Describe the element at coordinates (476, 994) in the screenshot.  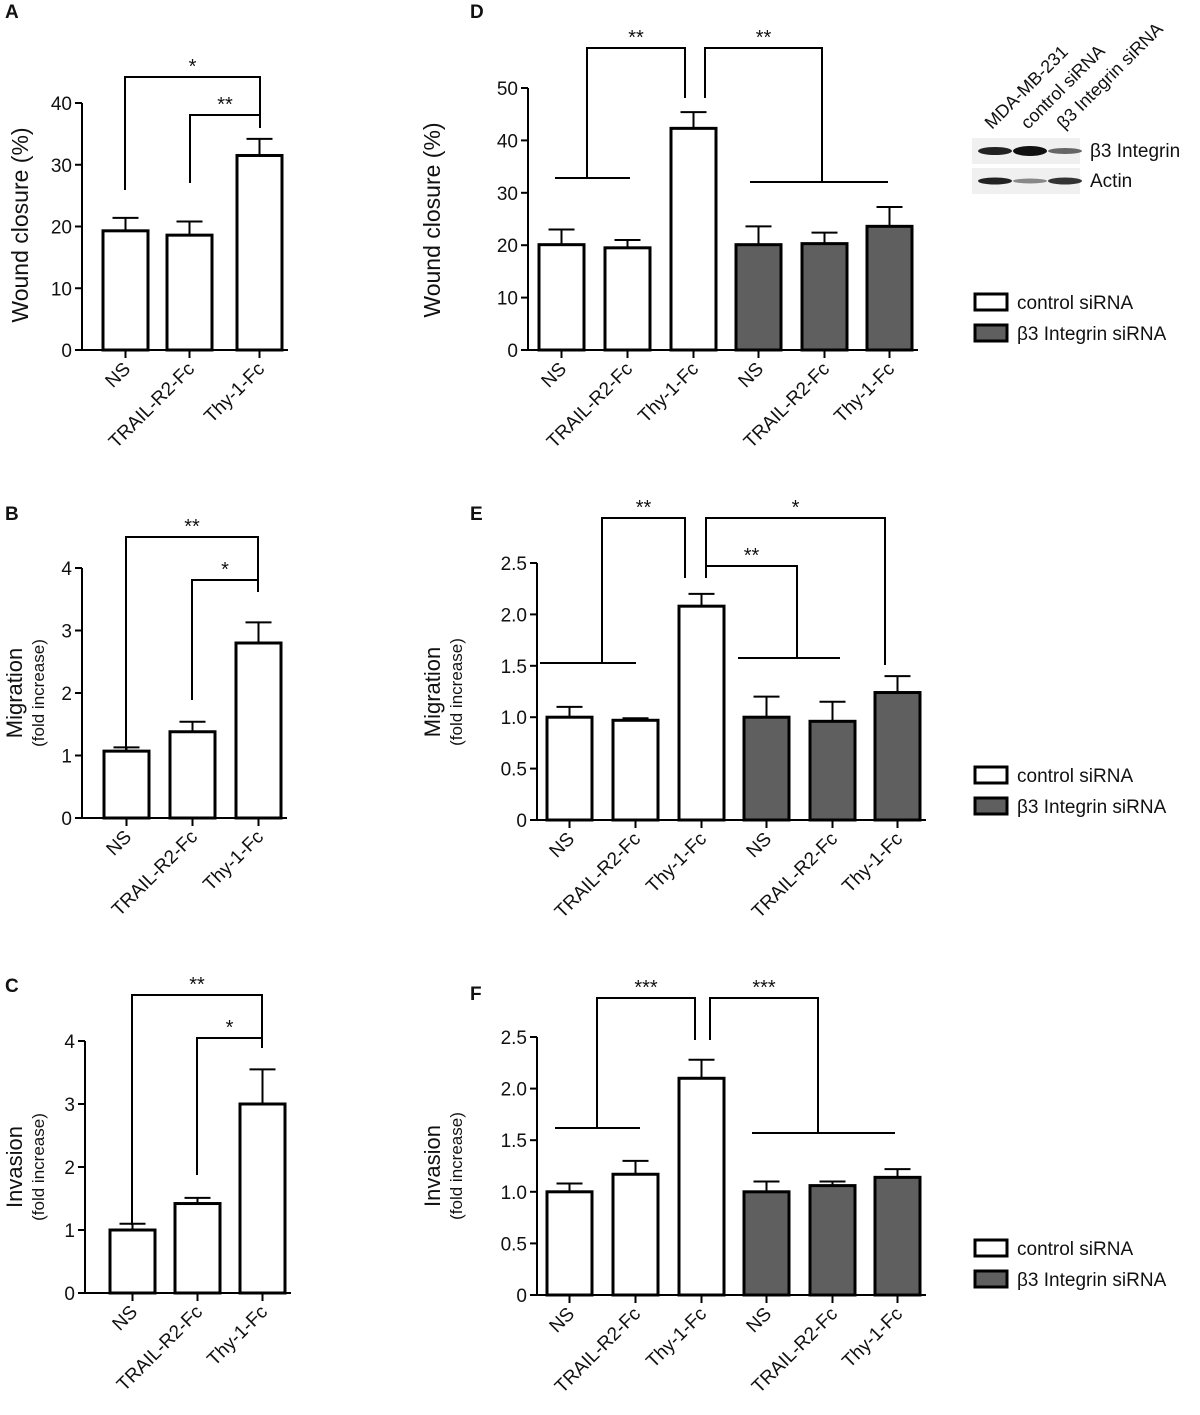
I see `panel-letter: F` at that location.